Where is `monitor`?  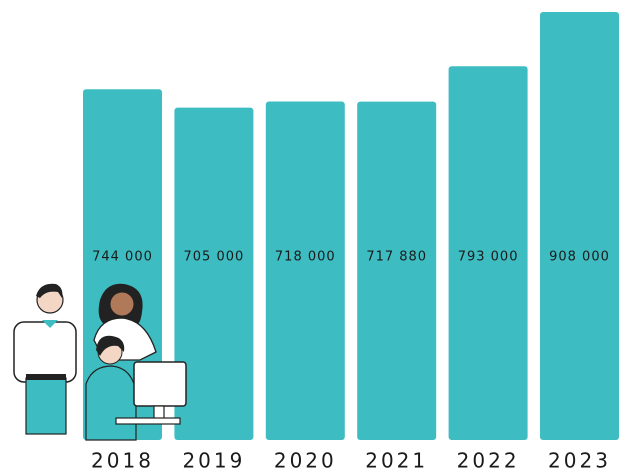
monitor is located at coordinates (160, 384).